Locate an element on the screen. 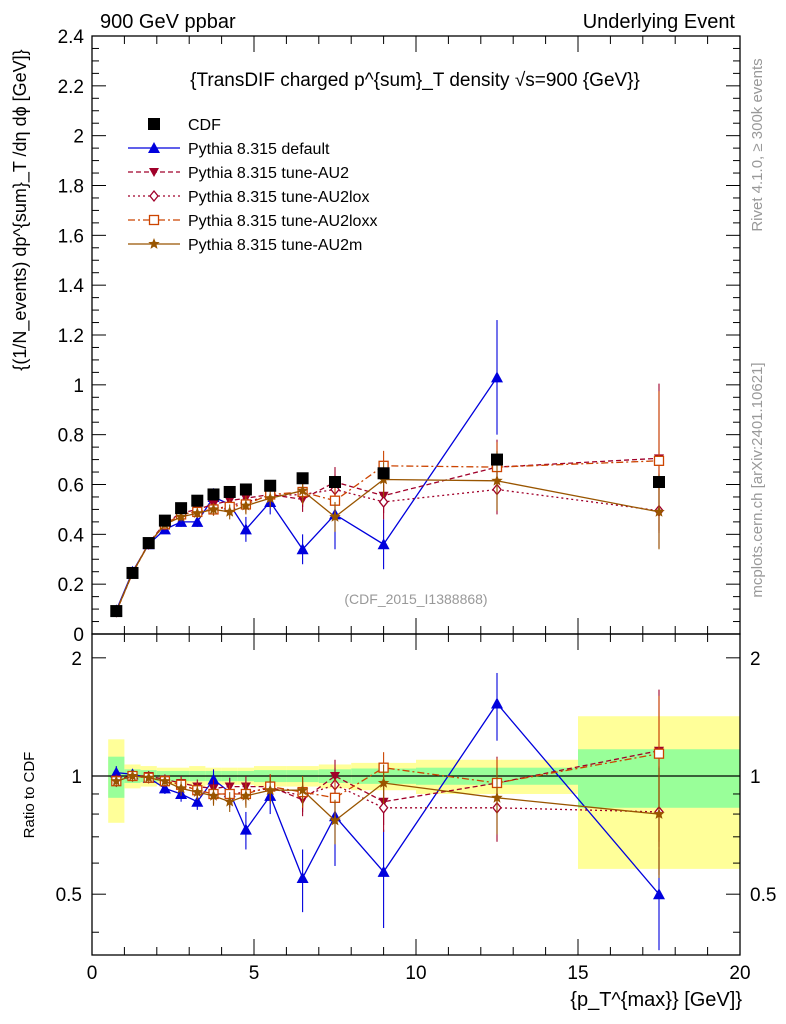 Image resolution: width=786 pixels, height=1024 pixels. legend-item: CDF is located at coordinates (184, 125).